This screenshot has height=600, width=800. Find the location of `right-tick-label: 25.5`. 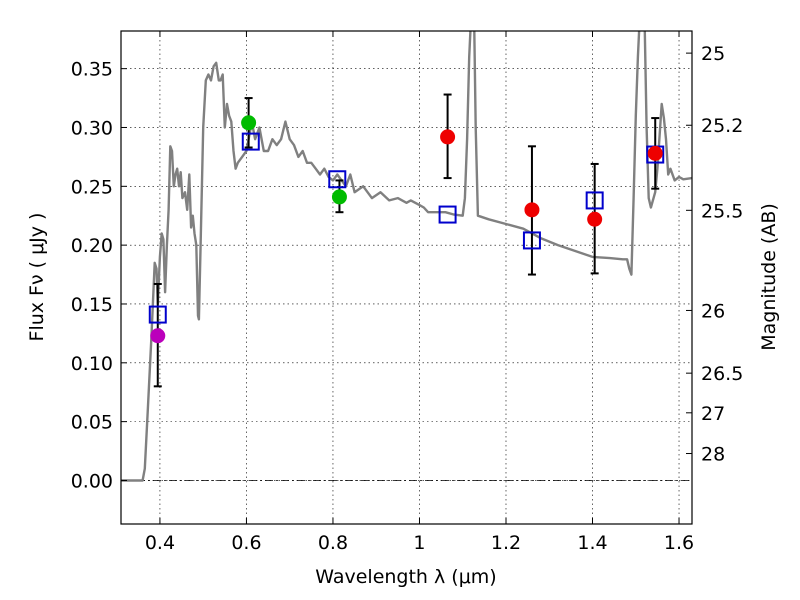

right-tick-label: 25.5 is located at coordinates (722, 211).